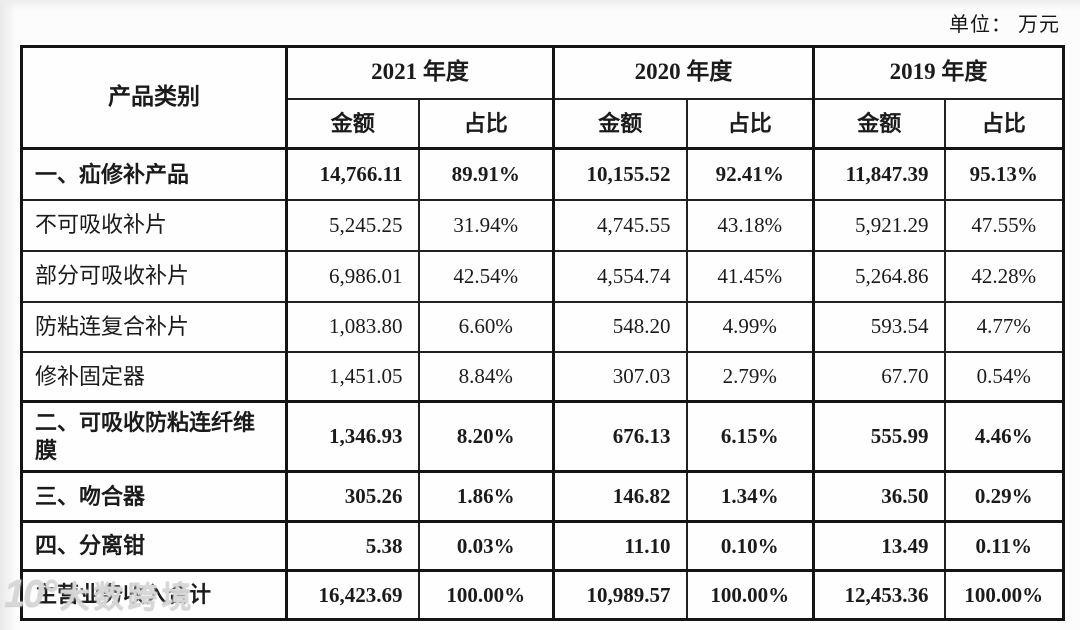 This screenshot has height=630, width=1080. What do you see at coordinates (879, 496) in the screenshot?
I see `amount-cell: 36.50` at bounding box center [879, 496].